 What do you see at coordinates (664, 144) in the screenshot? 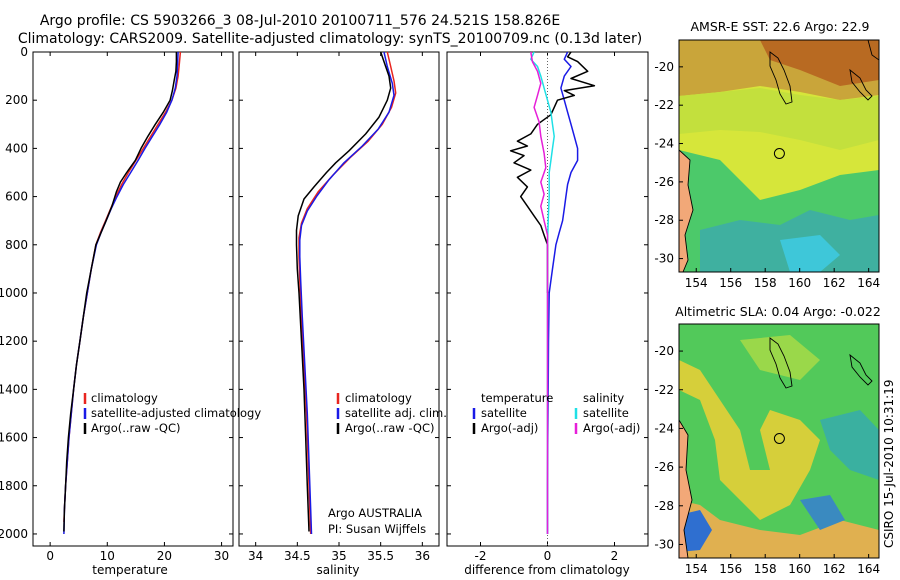
I see `map-y-tick-label: -24` at bounding box center [664, 144].